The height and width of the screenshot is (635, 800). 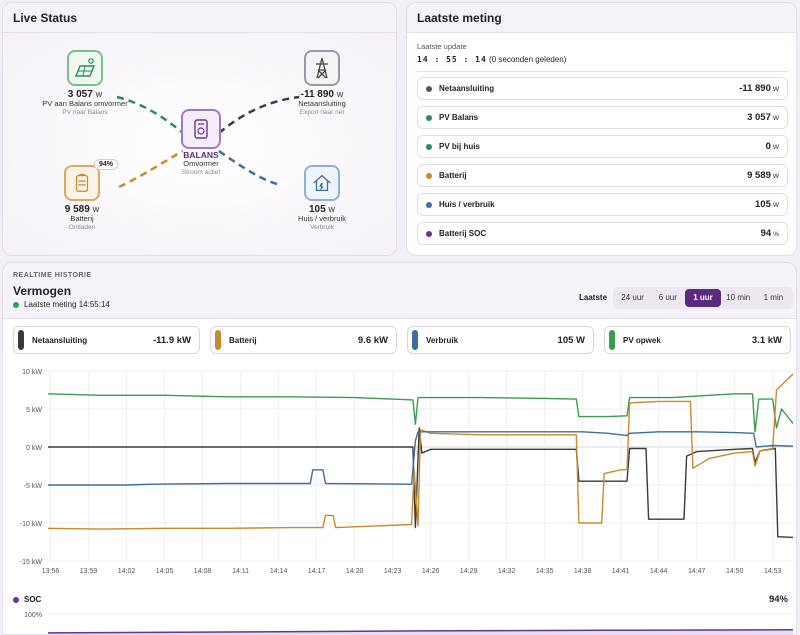 I want to click on series-line-verbruik, so click(x=421, y=458).